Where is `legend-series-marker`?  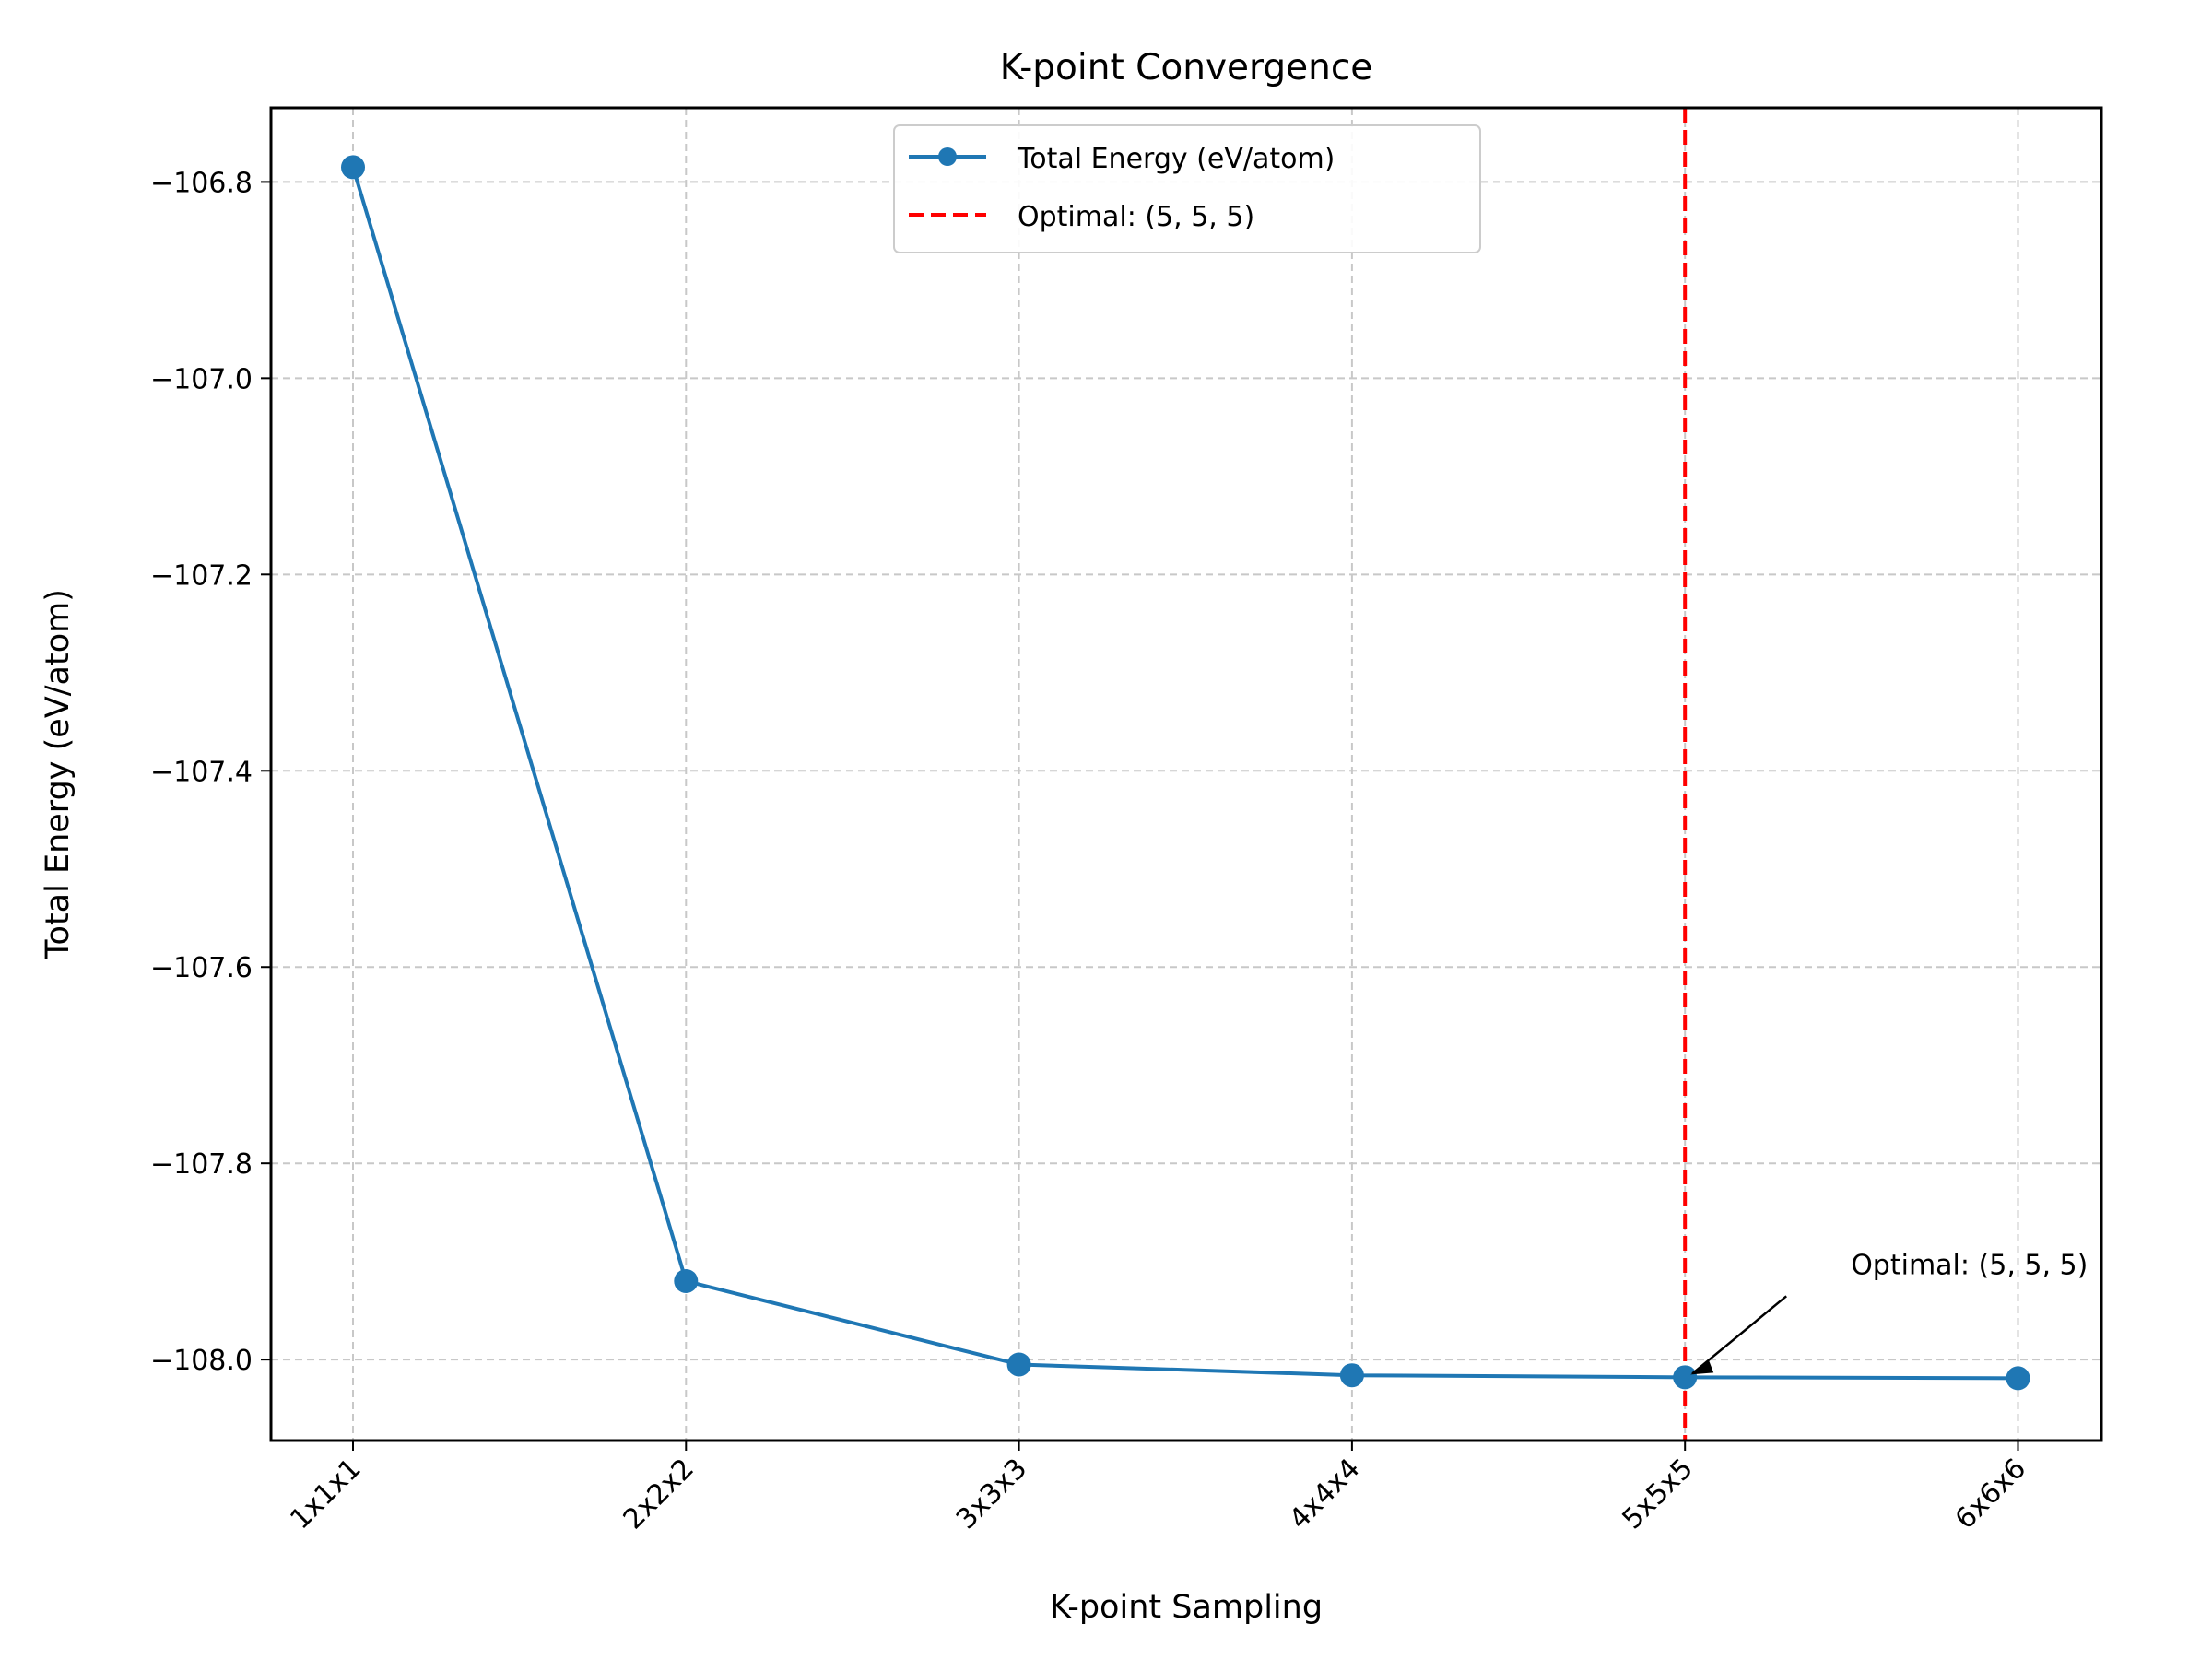 legend-series-marker is located at coordinates (947, 156).